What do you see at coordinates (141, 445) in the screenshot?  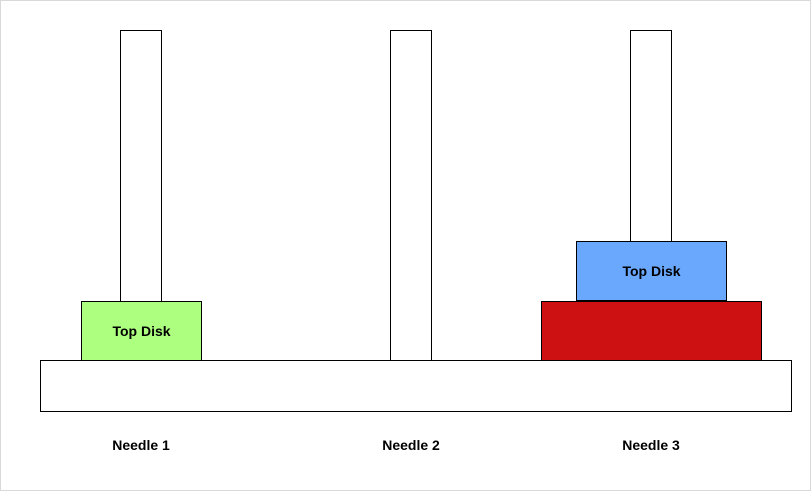 I see `needle-1-label: Needle 1` at bounding box center [141, 445].